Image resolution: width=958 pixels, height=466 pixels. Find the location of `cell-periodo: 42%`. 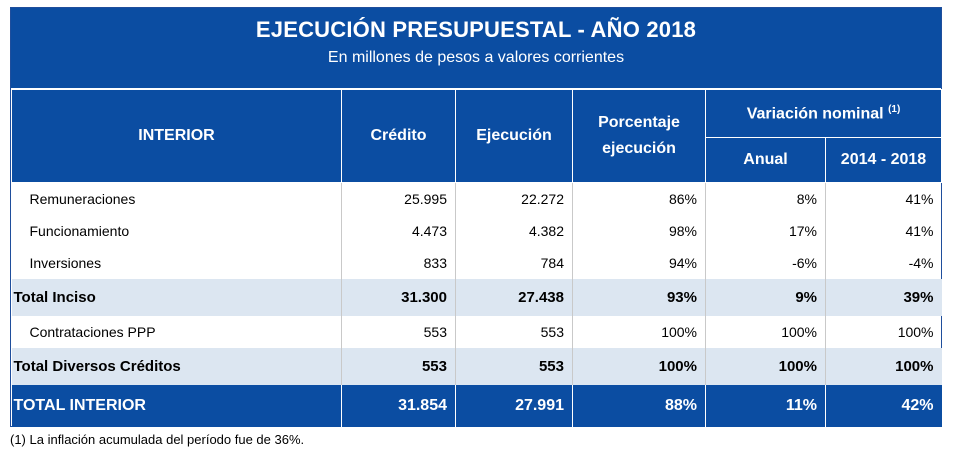

cell-periodo: 42% is located at coordinates (883, 405).